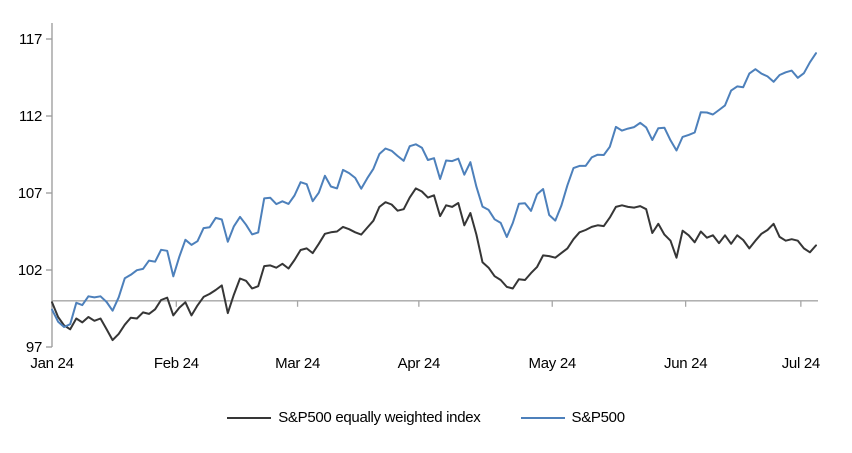  What do you see at coordinates (419, 363) in the screenshot?
I see `x-tick-label: Apr 24` at bounding box center [419, 363].